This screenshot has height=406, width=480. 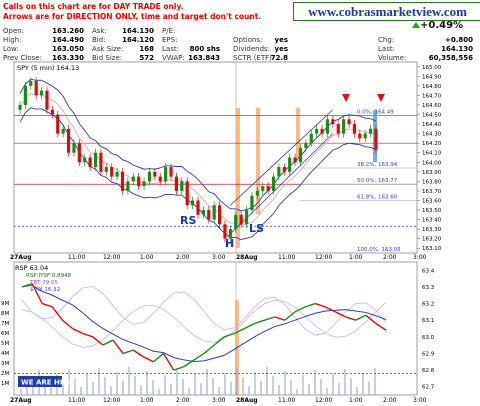 I want to click on down-arrow-icon, so click(x=346, y=98).